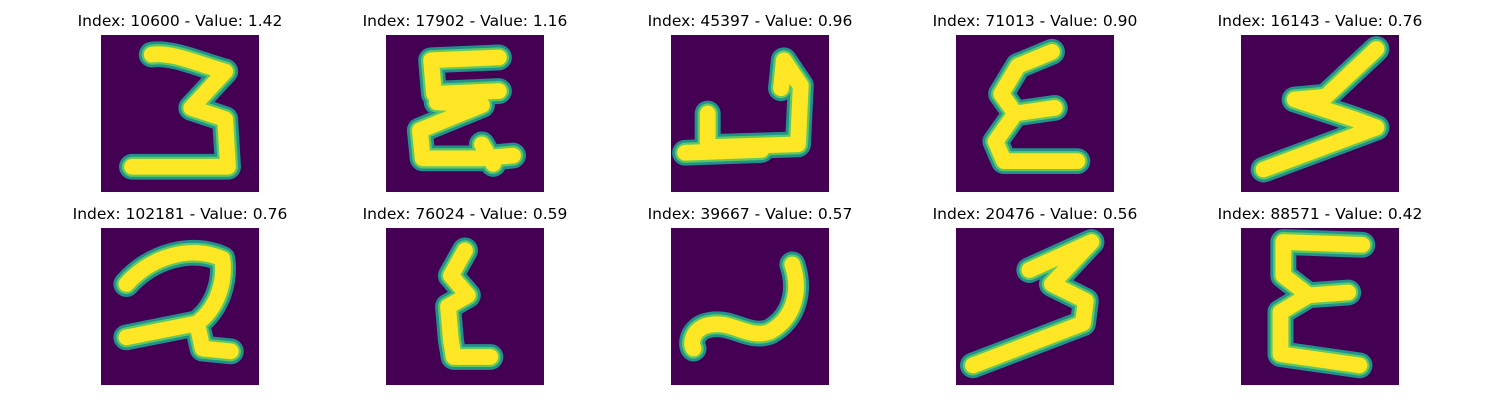  What do you see at coordinates (180, 21) in the screenshot?
I see `panel-title: Index: 10600 - Value: 1.42` at bounding box center [180, 21].